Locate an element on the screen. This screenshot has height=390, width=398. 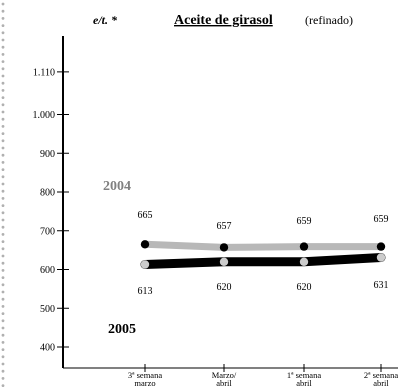
data-labels: 665 657 659 659 613 620 620 631 is located at coordinates (263, 253).